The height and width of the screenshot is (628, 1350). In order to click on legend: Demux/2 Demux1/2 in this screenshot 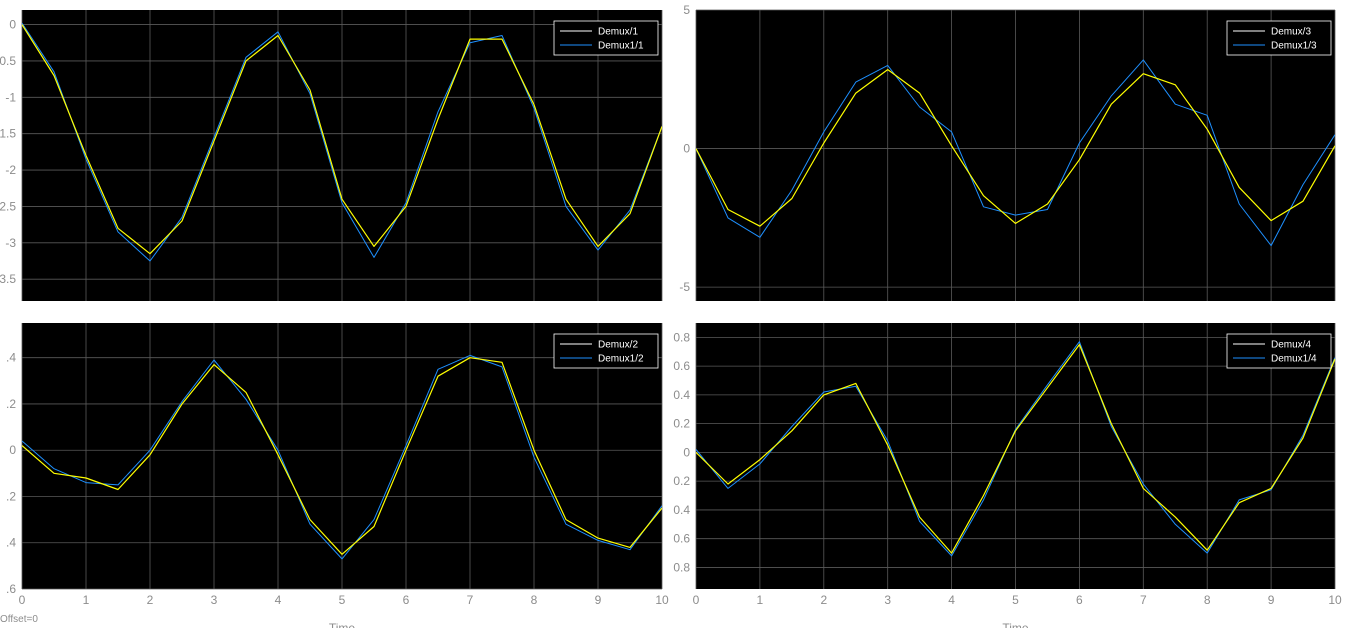, I will do `click(606, 351)`.